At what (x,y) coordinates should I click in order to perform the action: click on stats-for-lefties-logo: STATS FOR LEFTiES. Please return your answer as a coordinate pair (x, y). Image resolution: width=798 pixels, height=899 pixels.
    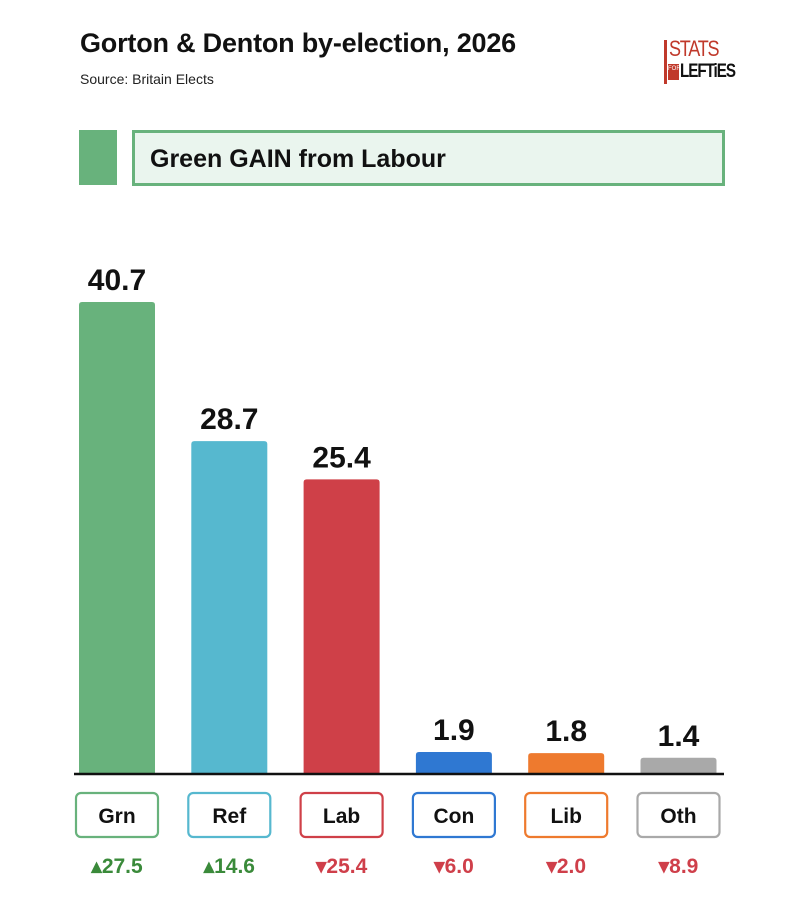
    Looking at the image, I should click on (700, 61).